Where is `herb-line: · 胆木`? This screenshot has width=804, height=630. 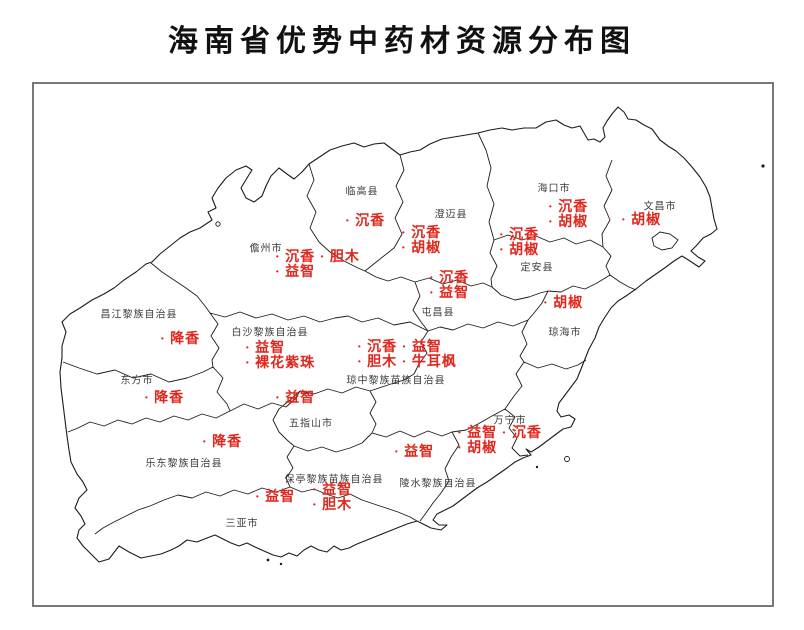 herb-line: · 胆木 is located at coordinates (332, 505).